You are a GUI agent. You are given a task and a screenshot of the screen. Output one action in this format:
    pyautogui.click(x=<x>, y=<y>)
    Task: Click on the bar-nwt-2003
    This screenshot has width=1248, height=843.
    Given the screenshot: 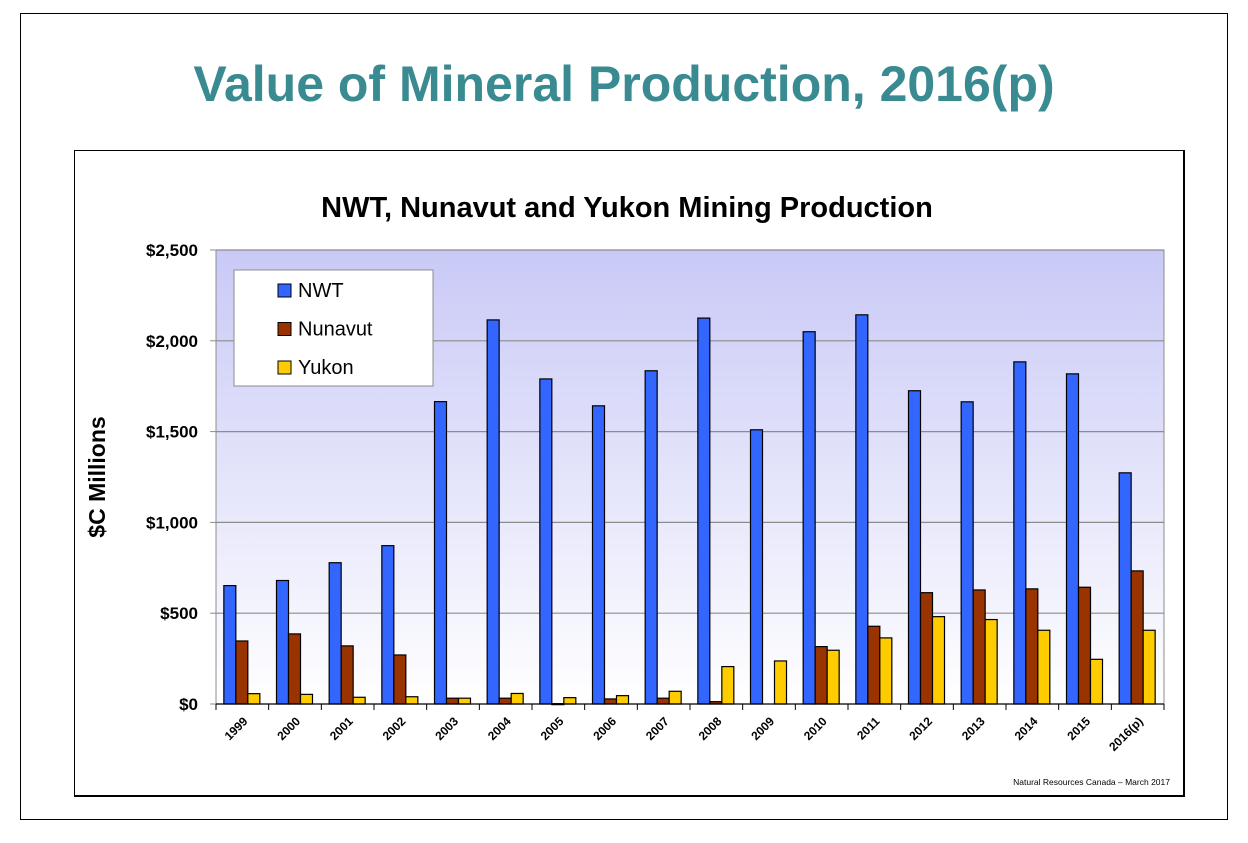 What is the action you would take?
    pyautogui.click(x=440, y=553)
    